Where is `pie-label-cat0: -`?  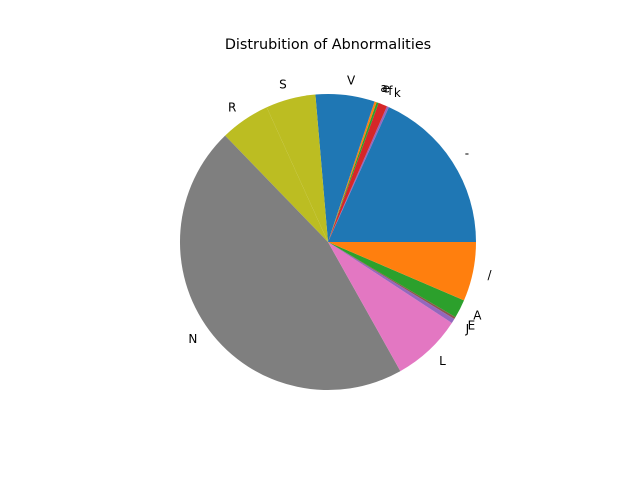
pie-label-cat0: - is located at coordinates (467, 154).